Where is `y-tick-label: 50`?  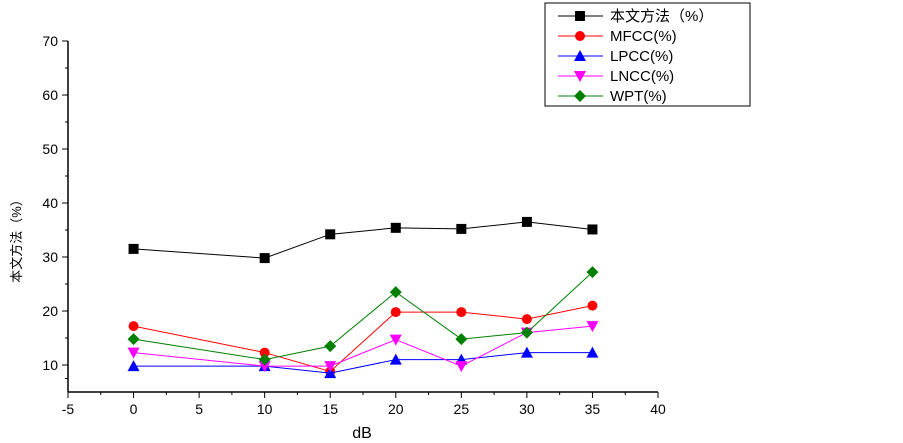
y-tick-label: 50 is located at coordinates (50, 149).